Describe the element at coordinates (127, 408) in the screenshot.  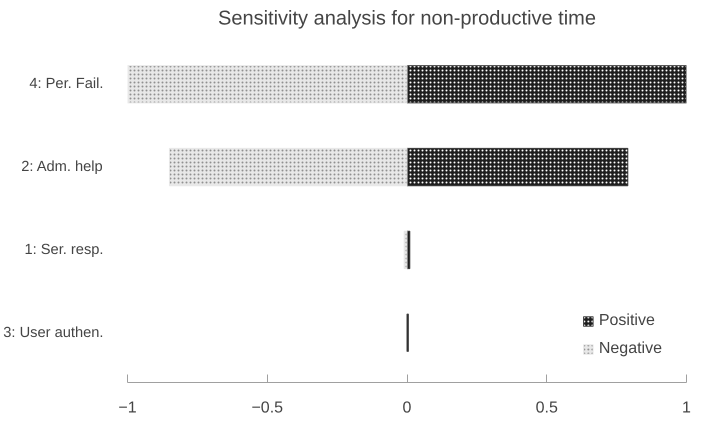
I see `x-tick-label: −1` at that location.